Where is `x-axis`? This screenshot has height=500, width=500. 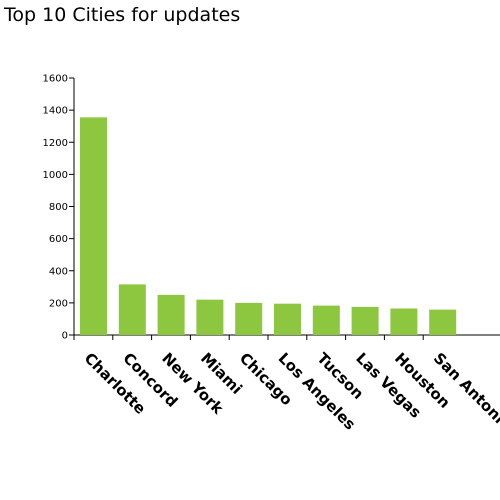
x-axis is located at coordinates (286, 337).